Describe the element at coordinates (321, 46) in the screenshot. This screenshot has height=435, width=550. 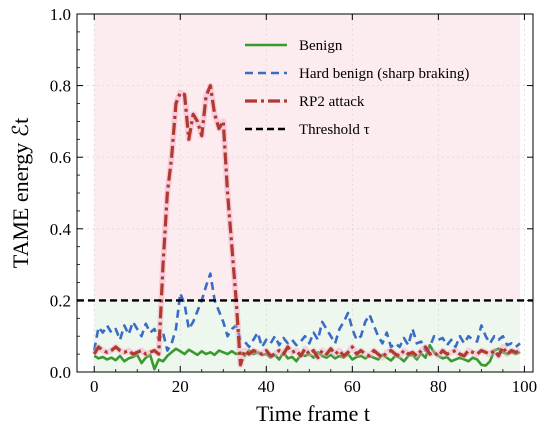
I see `legend-label-0: Benign` at that location.